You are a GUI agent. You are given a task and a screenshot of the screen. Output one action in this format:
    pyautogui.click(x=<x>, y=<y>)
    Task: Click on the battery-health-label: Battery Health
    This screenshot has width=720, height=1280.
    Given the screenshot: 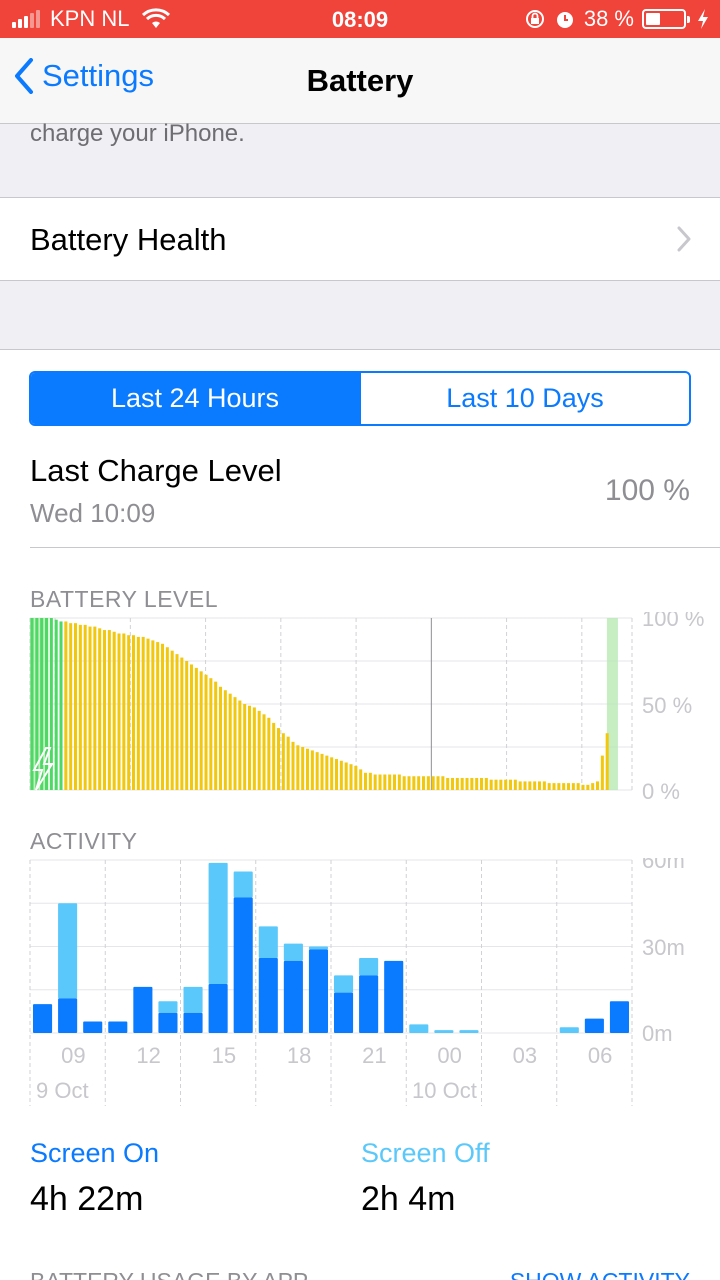 What is the action you would take?
    pyautogui.click(x=128, y=239)
    